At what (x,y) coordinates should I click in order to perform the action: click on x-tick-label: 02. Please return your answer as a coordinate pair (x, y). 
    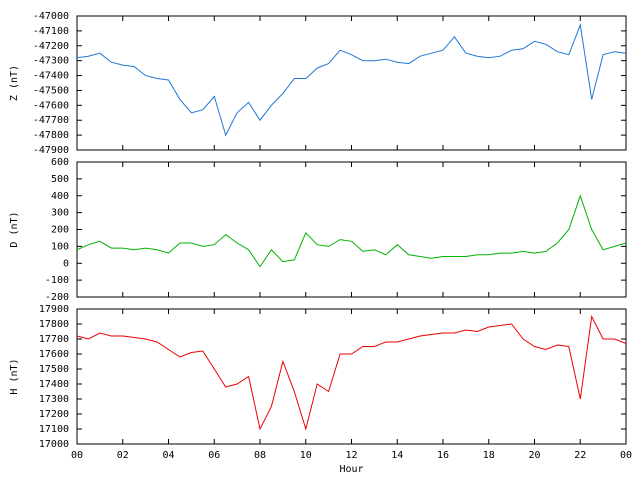
    Looking at the image, I should click on (123, 455).